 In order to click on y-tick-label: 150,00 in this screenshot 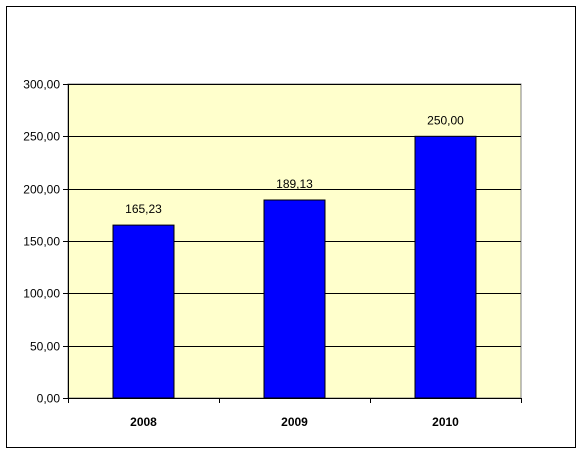, I will do `click(41, 242)`.